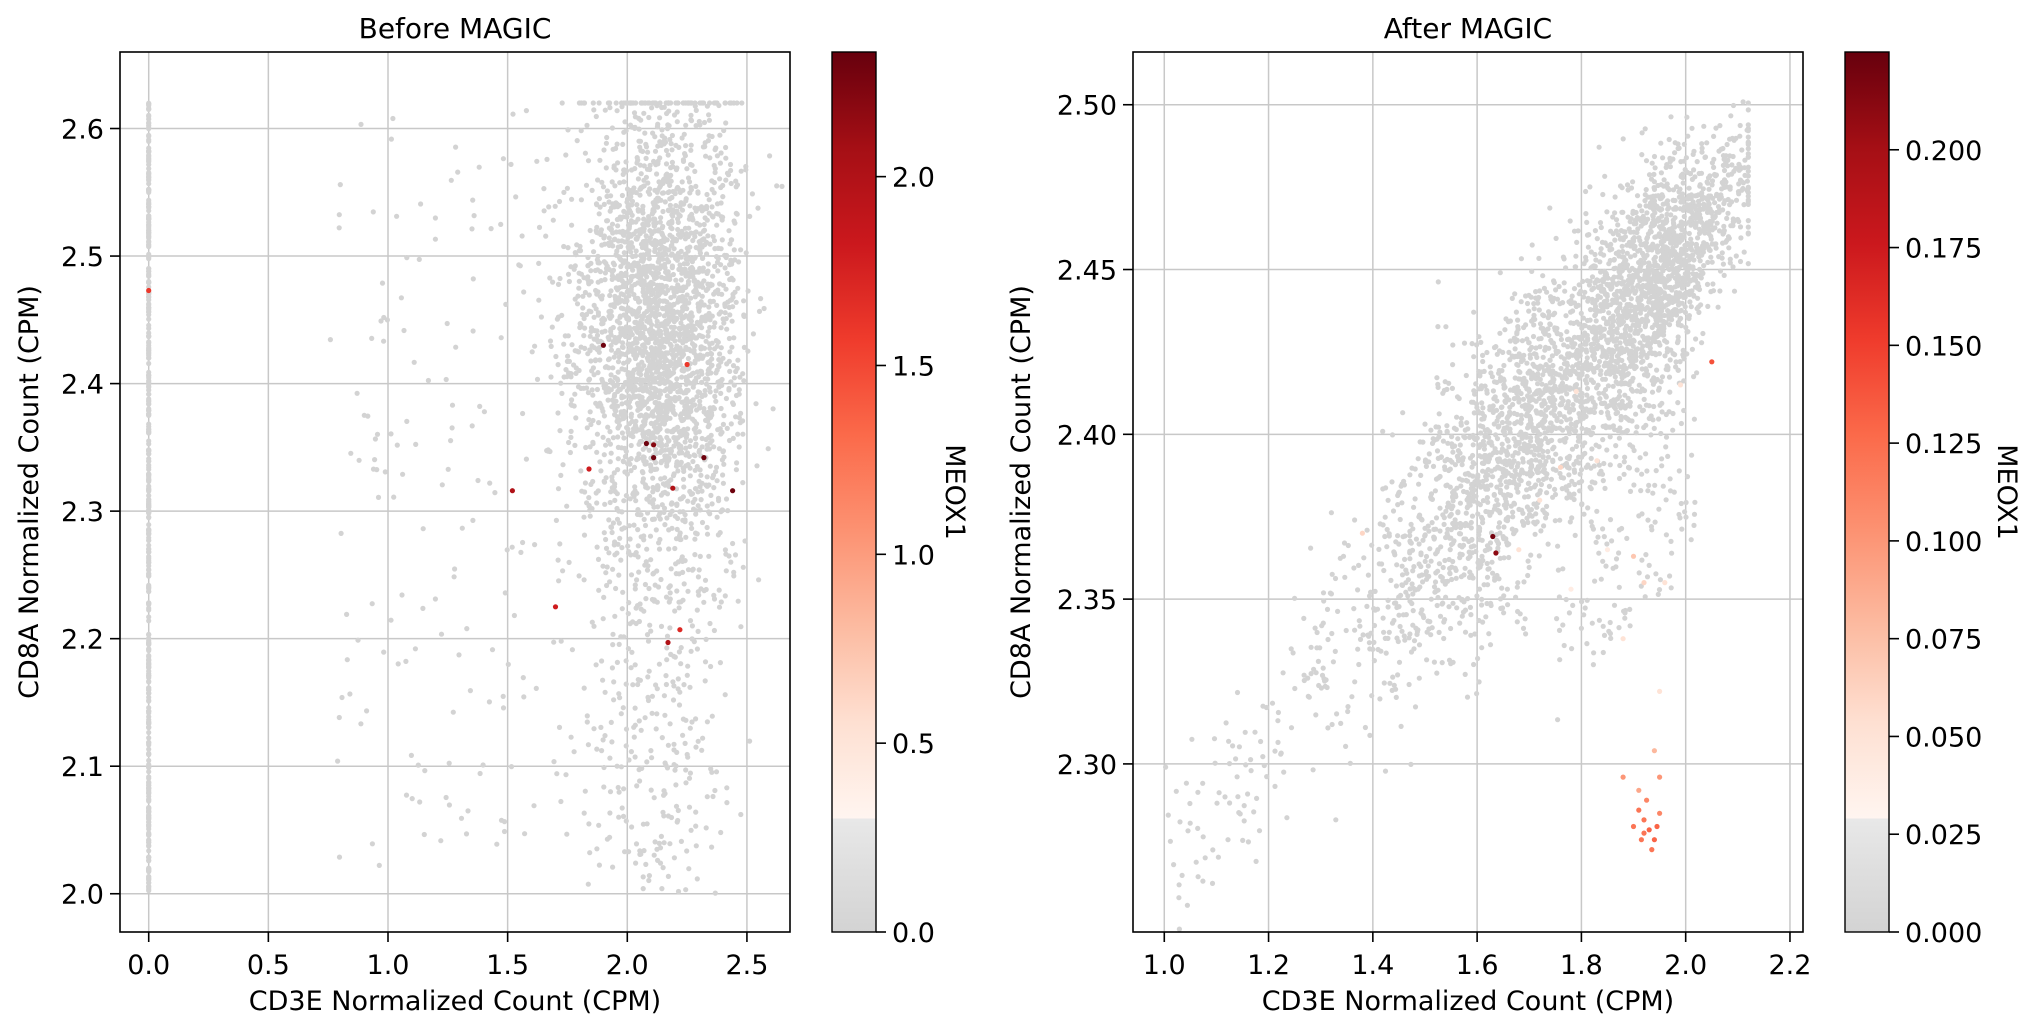 The image size is (2032, 1032). I want to click on highlighted-point, so click(704, 458).